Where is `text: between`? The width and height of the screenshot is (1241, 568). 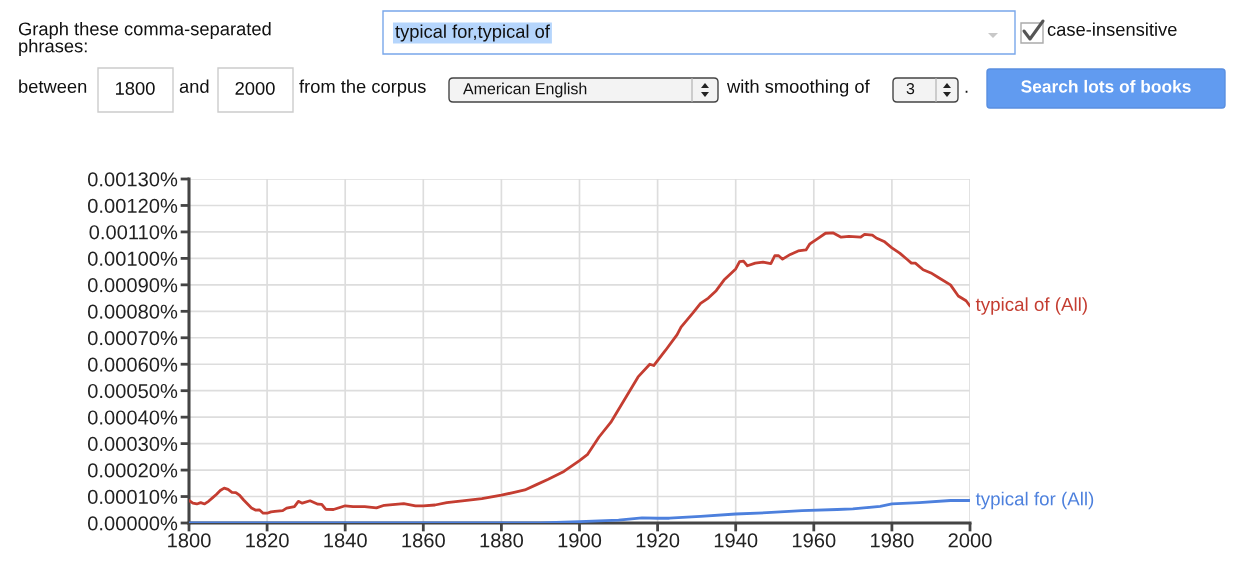 text: between is located at coordinates (53, 86).